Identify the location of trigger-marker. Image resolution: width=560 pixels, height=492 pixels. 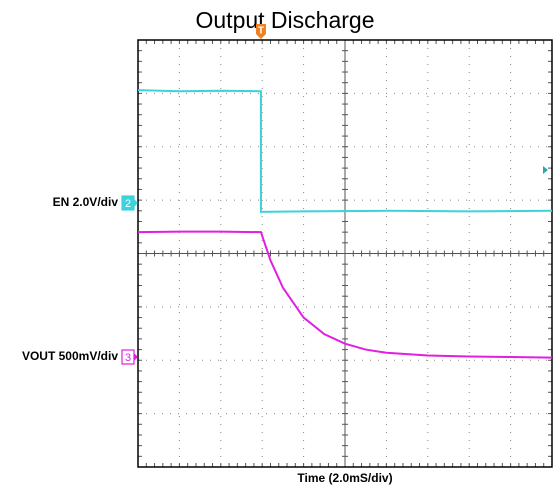
(260, 31).